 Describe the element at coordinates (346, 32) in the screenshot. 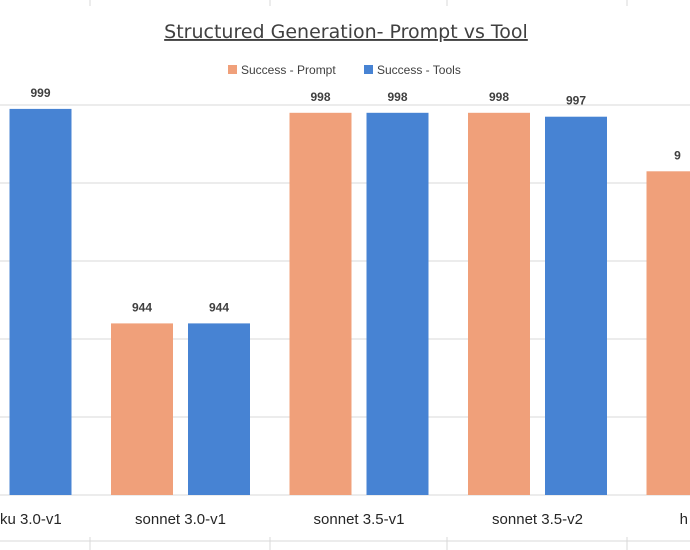

I see `chart-title: Structured Generation- Prompt vs Tool` at that location.